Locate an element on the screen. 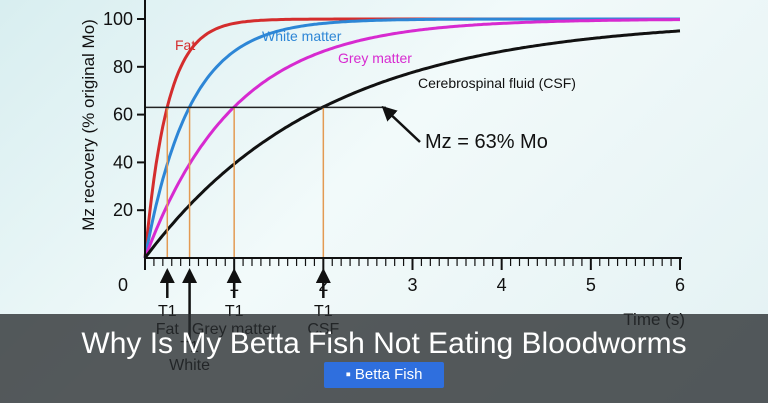 The height and width of the screenshot is (403, 768). x-tick-label: 3 is located at coordinates (412, 285).